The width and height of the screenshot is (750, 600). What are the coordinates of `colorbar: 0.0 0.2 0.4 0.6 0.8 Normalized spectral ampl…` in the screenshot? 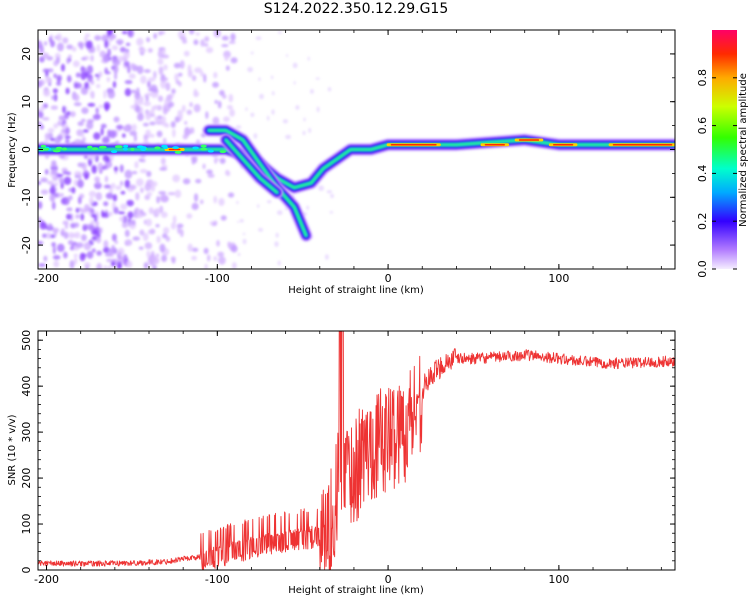 It's located at (722, 154).